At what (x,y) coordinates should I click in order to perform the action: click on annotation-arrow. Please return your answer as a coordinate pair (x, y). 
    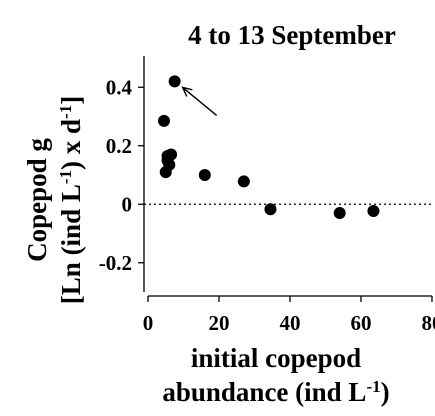
    Looking at the image, I should click on (199, 101).